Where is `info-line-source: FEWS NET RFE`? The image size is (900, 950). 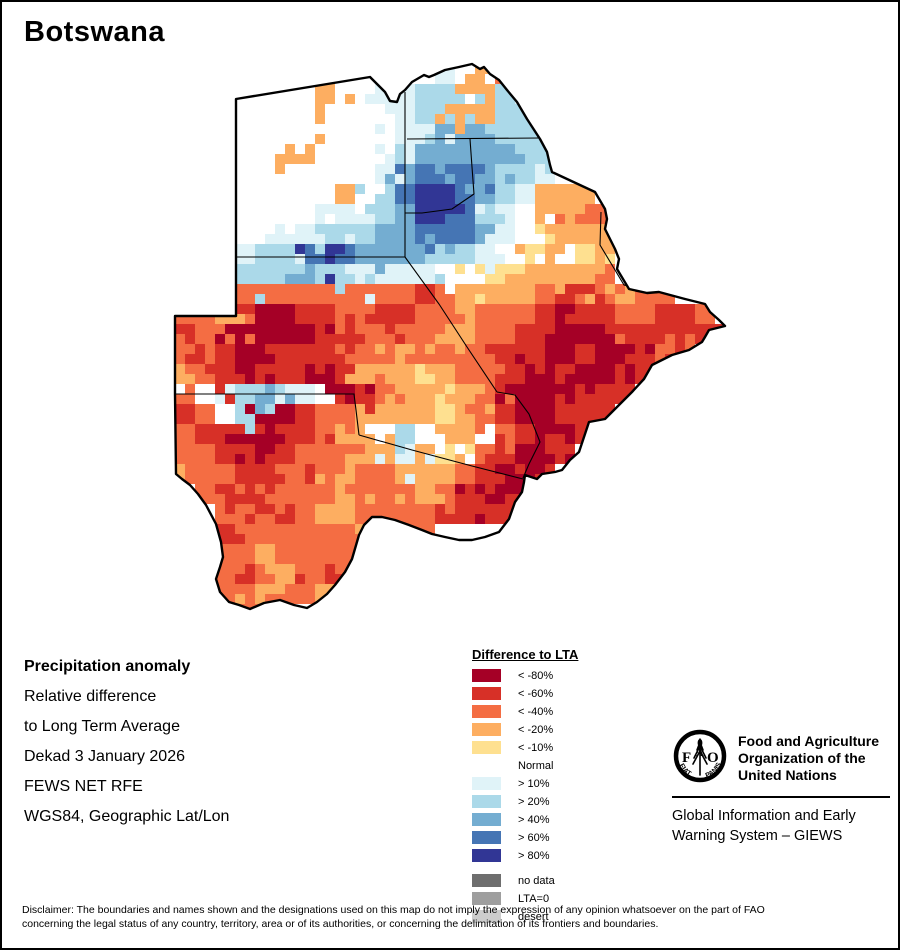 info-line-source: FEWS NET RFE is located at coordinates (83, 786).